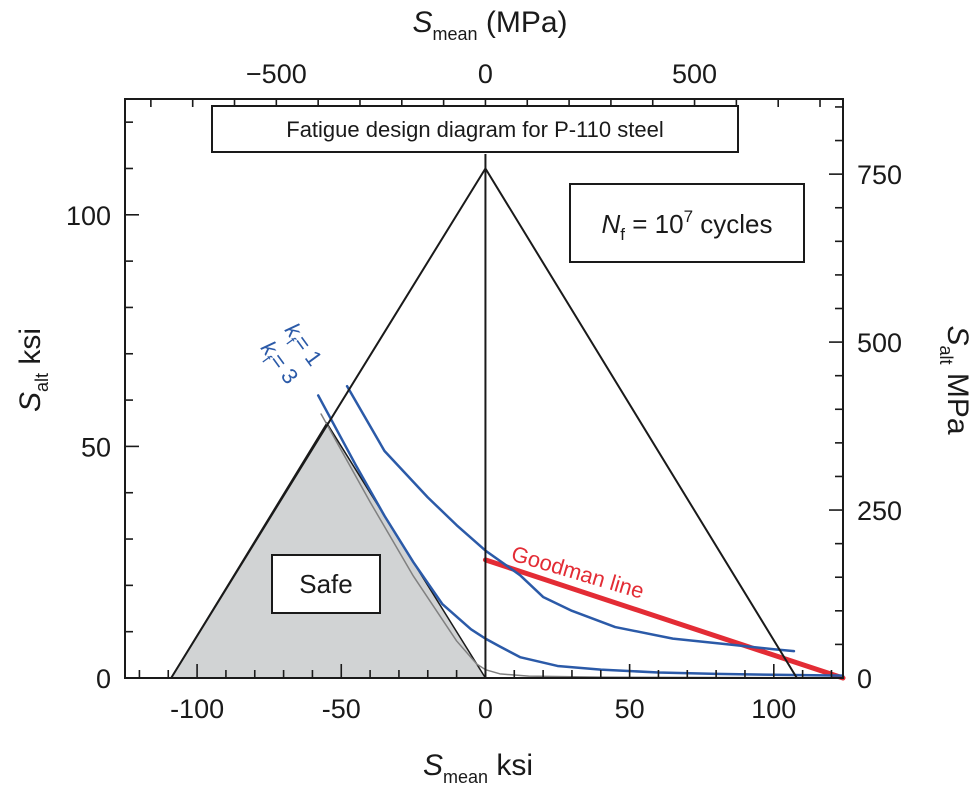 Image resolution: width=975 pixels, height=792 pixels. What do you see at coordinates (686, 225) in the screenshot?
I see `cycles-annotation: Nf = 107 cycles` at bounding box center [686, 225].